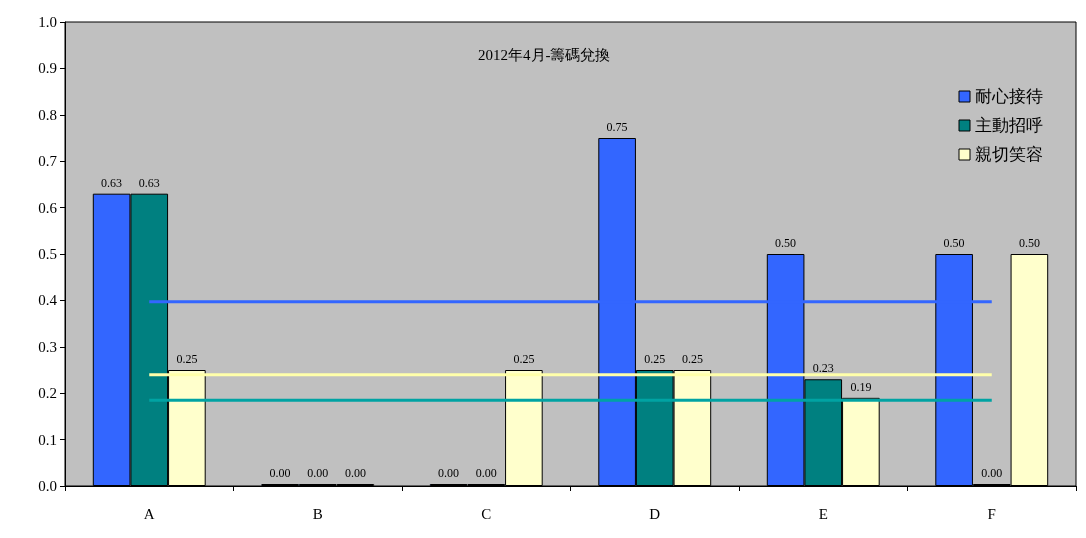 The height and width of the screenshot is (538, 1086). I want to click on x-tick-label: C, so click(486, 513).